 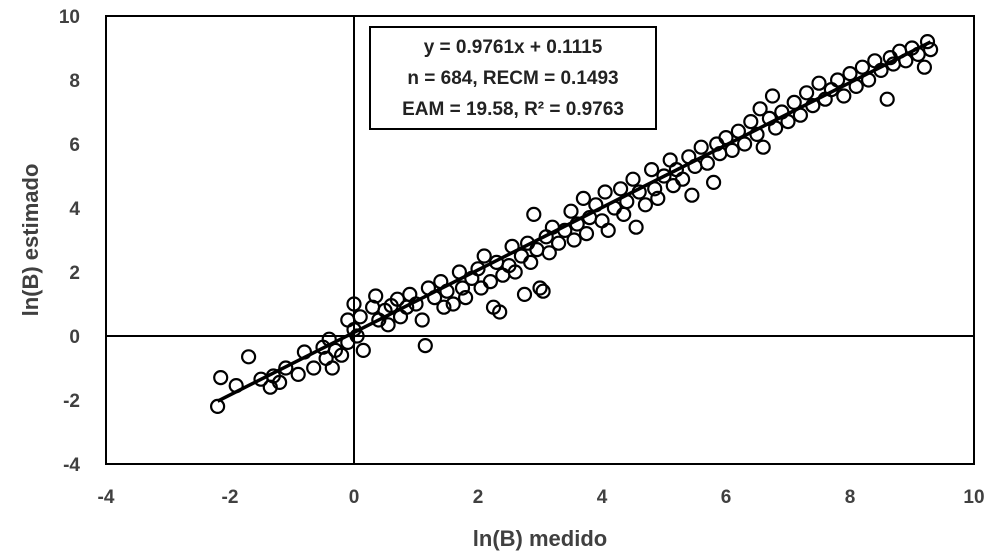 I want to click on y-tick-label: 4, so click(x=74, y=209).